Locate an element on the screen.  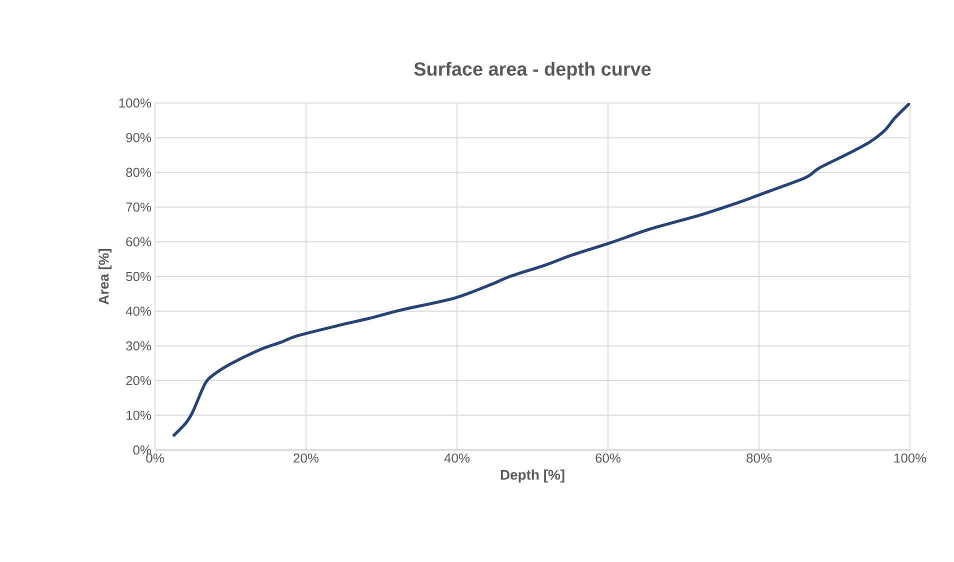
y-tick-label: 20% is located at coordinates (139, 381).